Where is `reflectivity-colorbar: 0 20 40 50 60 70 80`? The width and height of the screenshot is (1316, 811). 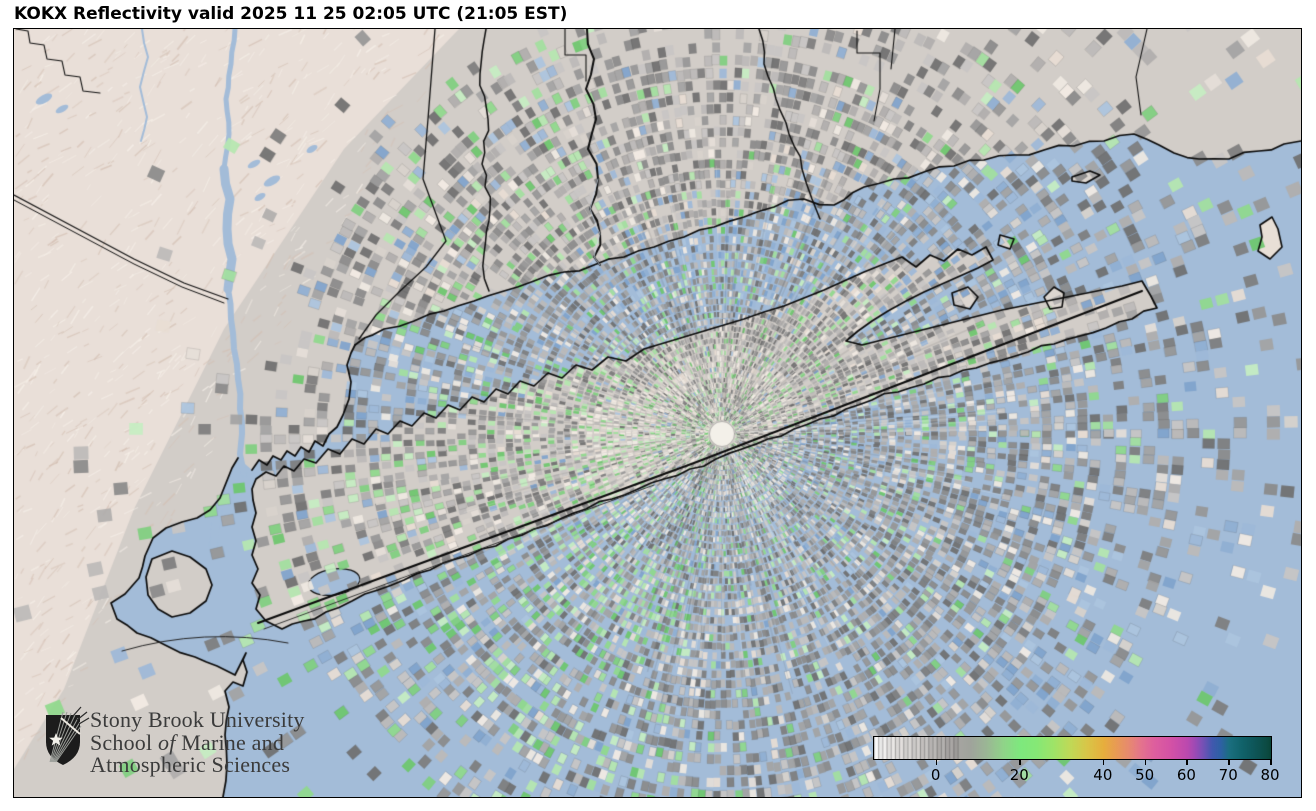 reflectivity-colorbar: 0 20 40 50 60 70 80 is located at coordinates (1076, 760).